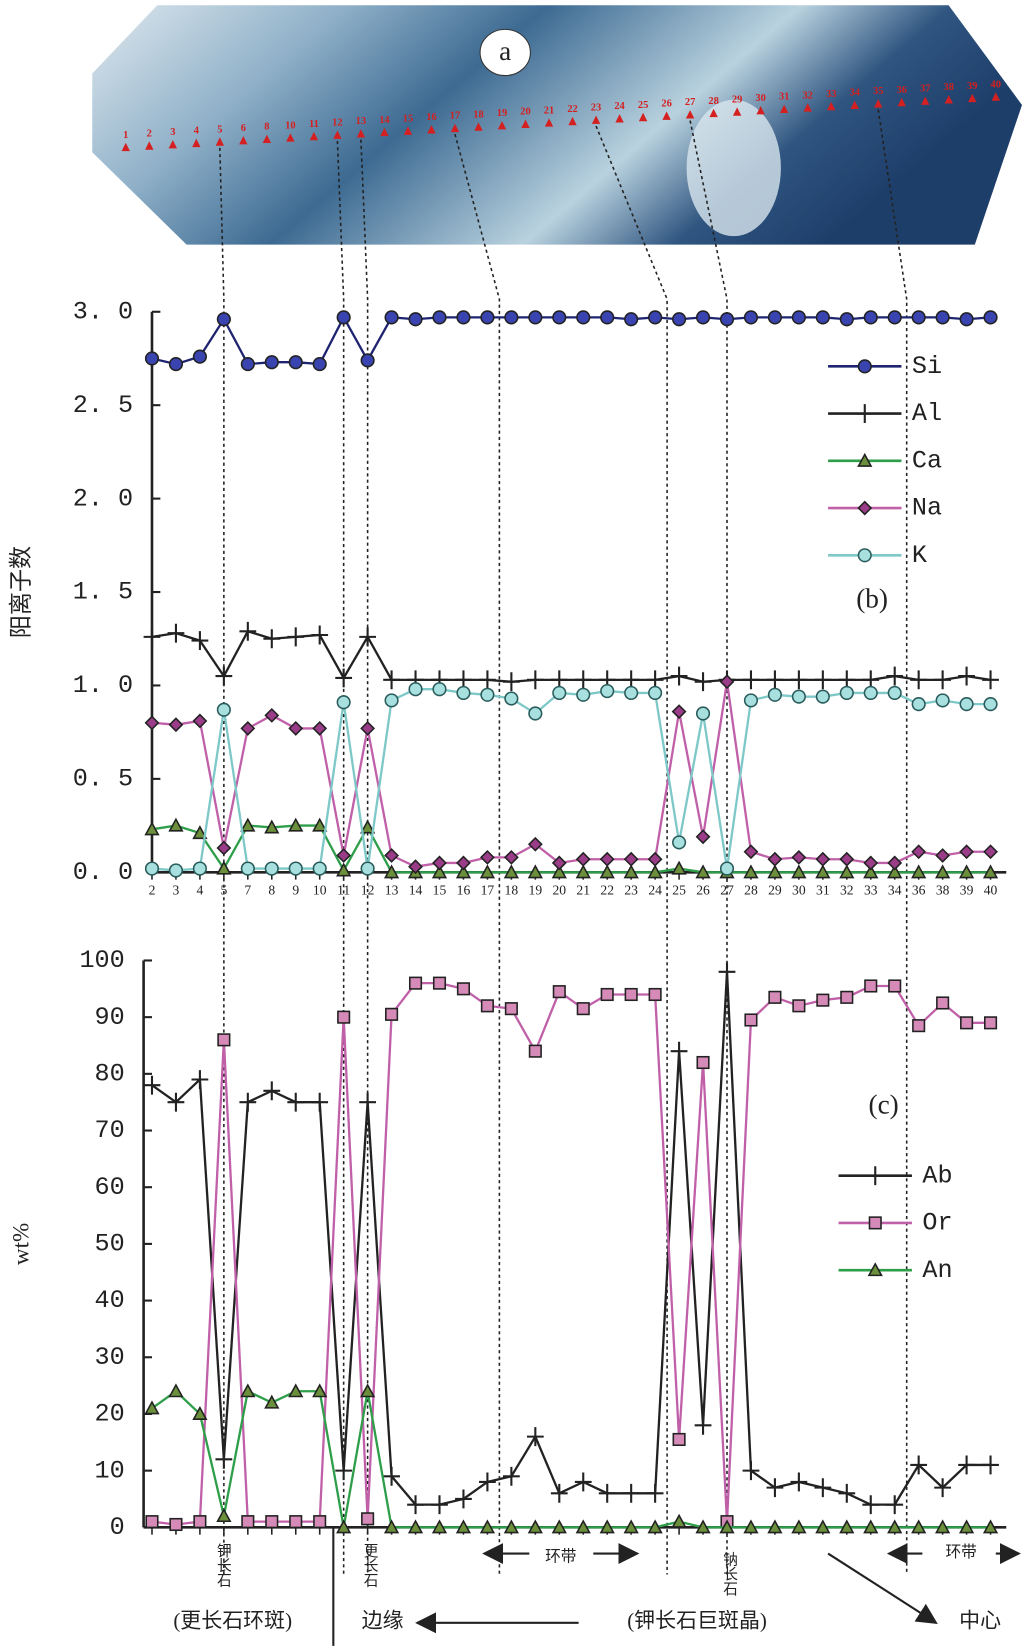  Describe the element at coordinates (927, 366) in the screenshot. I see `legend-label: Si` at that location.